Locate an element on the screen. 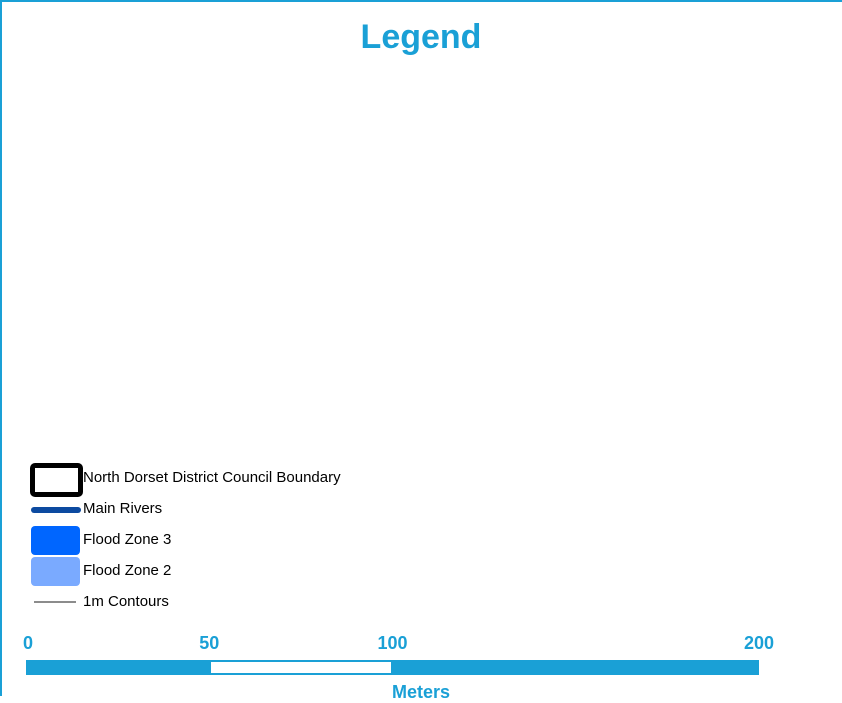 The width and height of the screenshot is (842, 703). legend-label: North Dorset District Council Boundary is located at coordinates (212, 477).